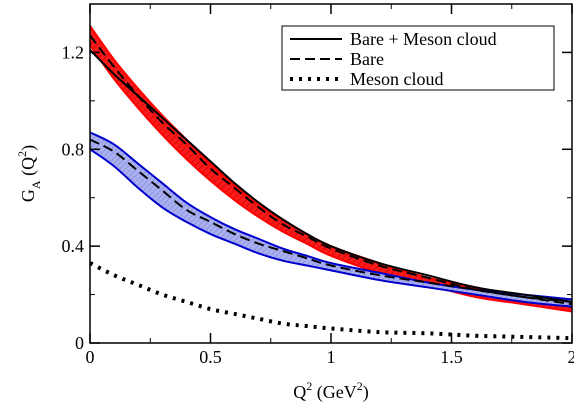 This screenshot has height=411, width=574. Describe the element at coordinates (397, 79) in the screenshot. I see `legend-label-meson-cloud: Meson cloud` at that location.